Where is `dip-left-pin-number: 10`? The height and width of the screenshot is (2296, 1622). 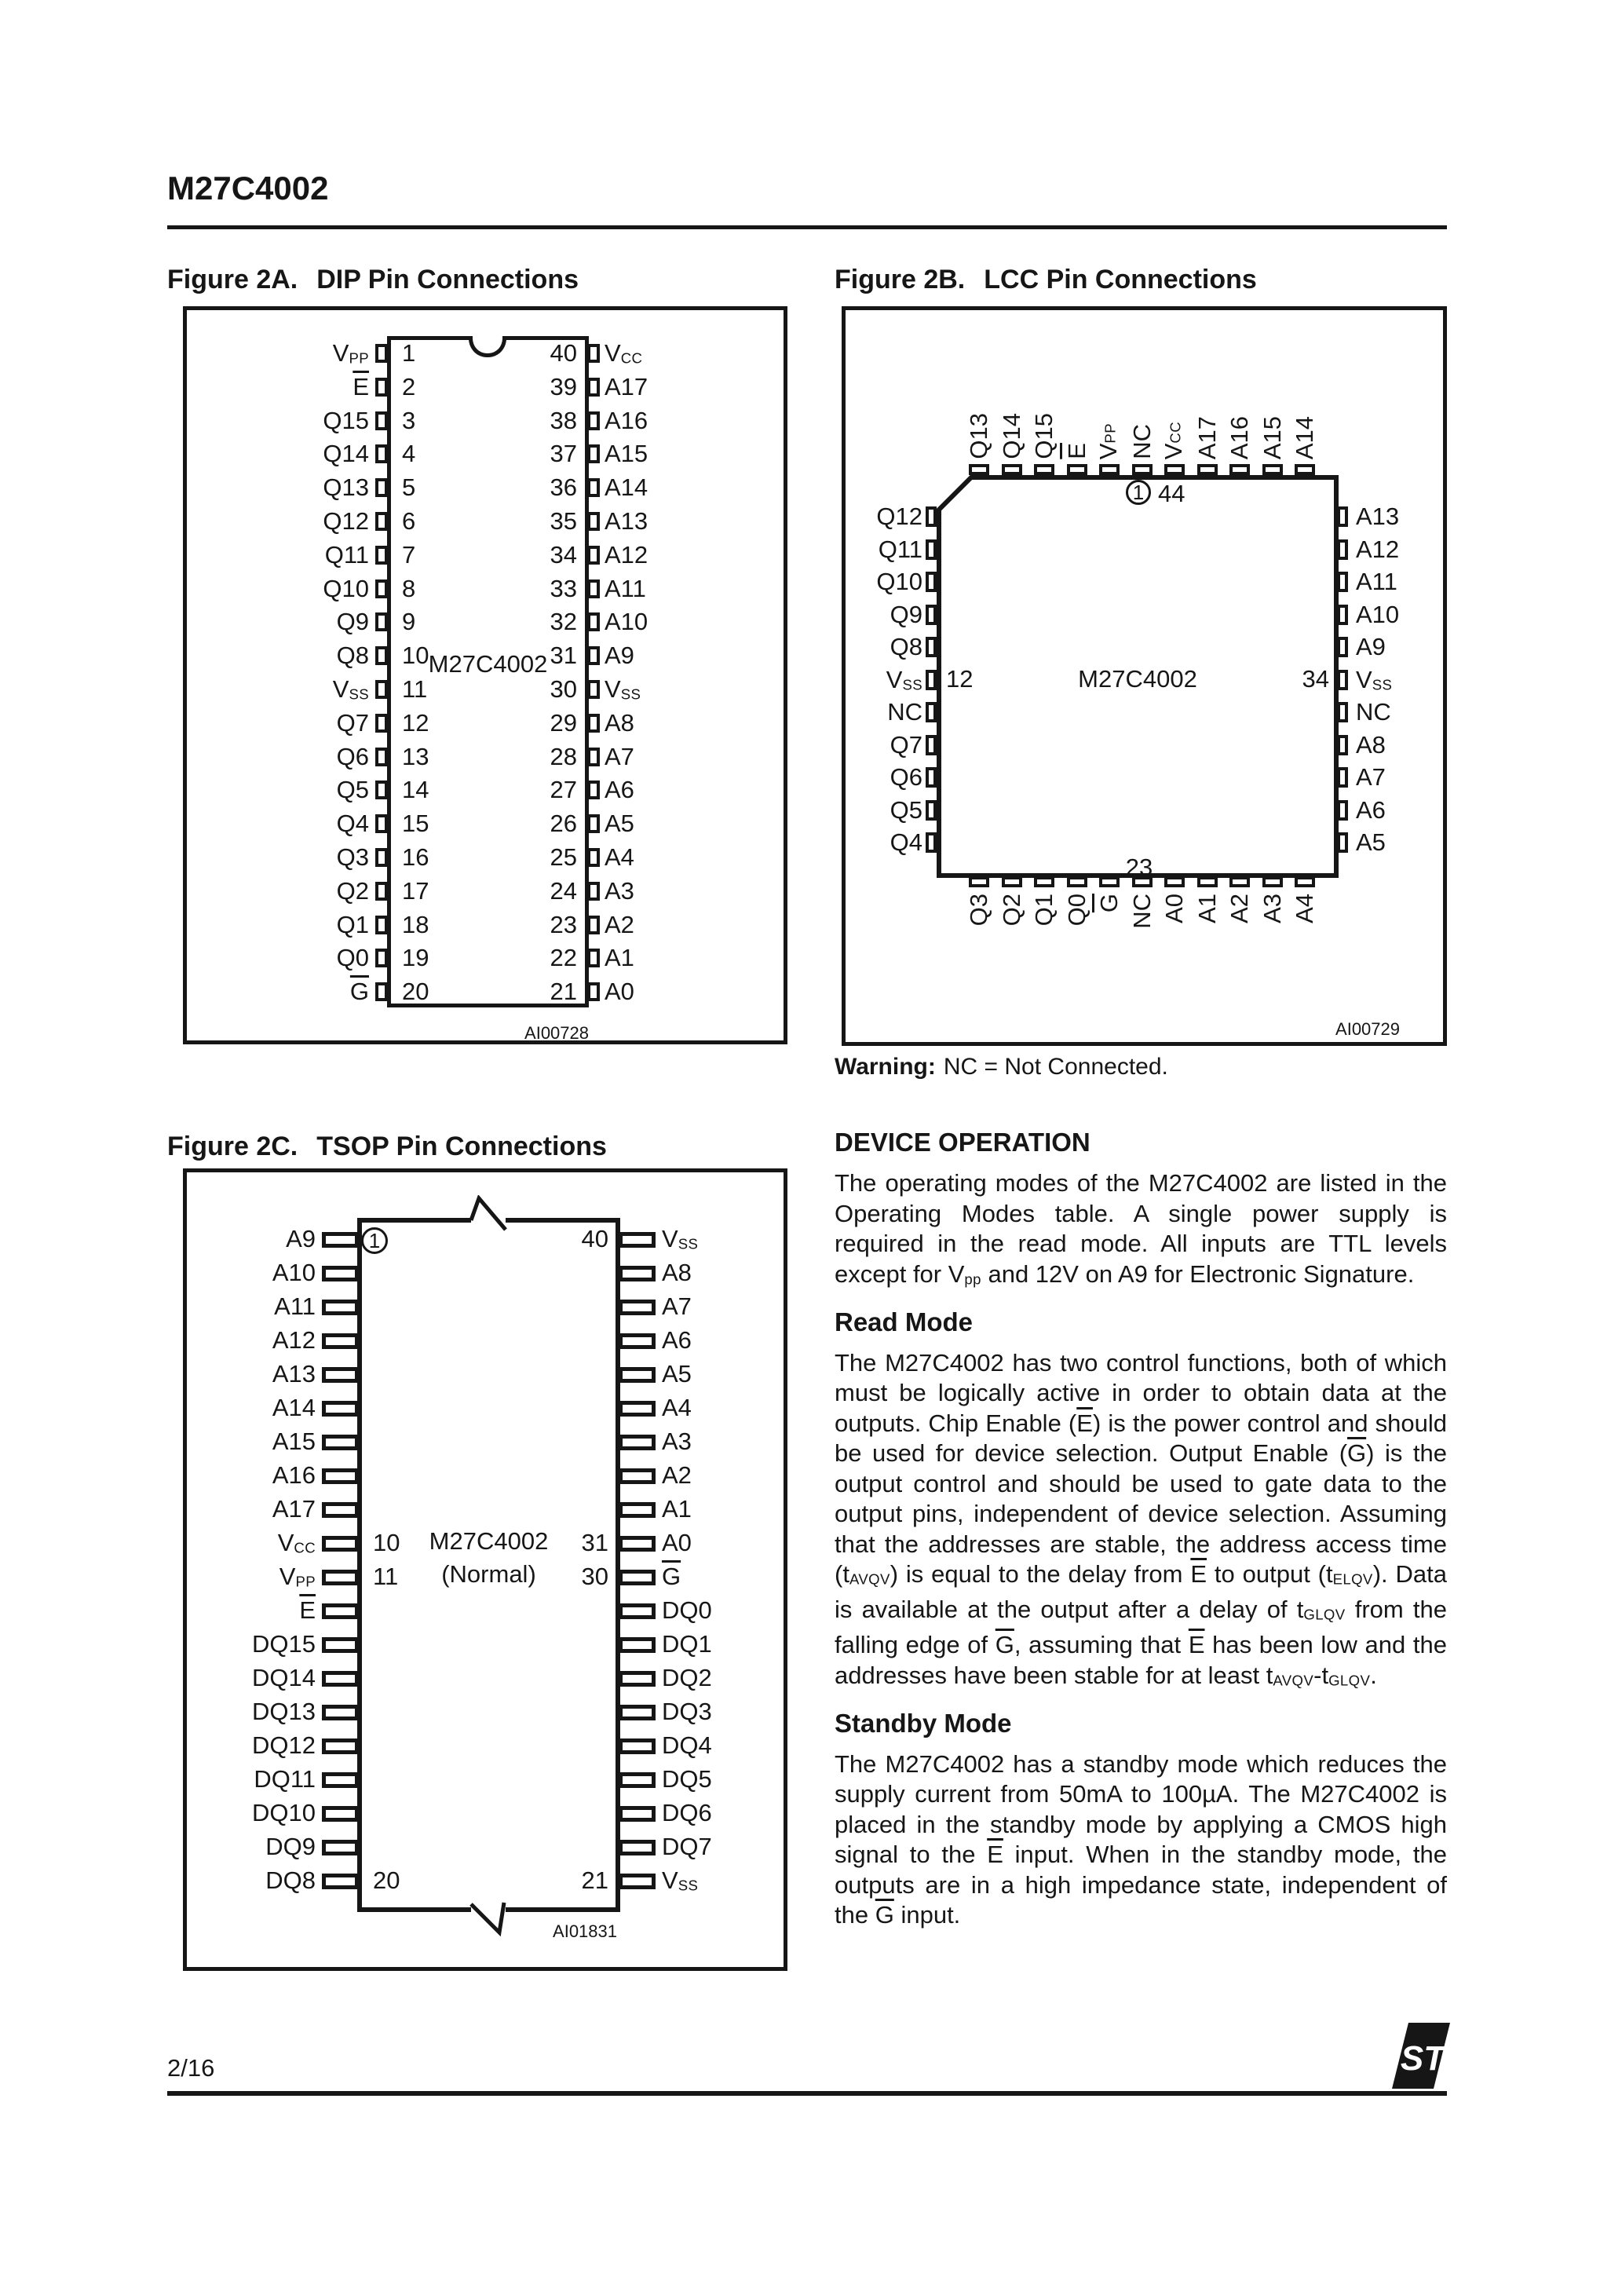
dip-left-pin-number: 10 is located at coordinates (416, 656).